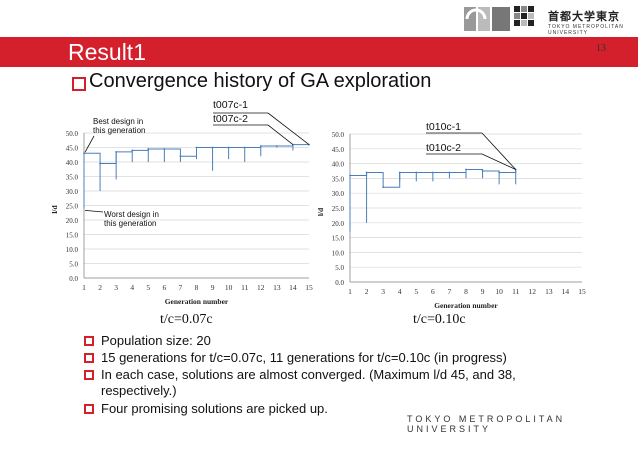 The height and width of the screenshot is (451, 638). I want to click on section-heading: Convergence history of GA exploration, so click(260, 81).